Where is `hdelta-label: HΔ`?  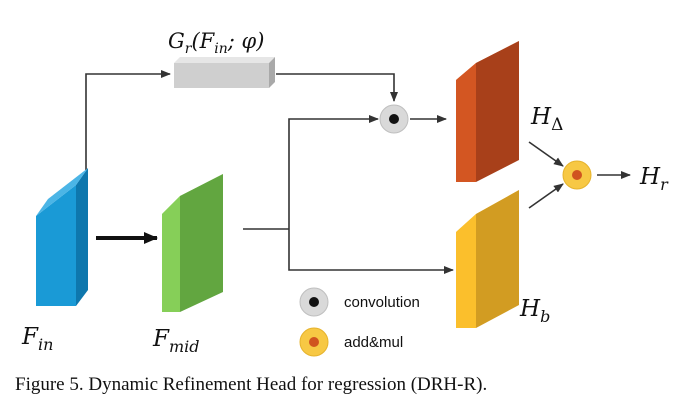
hdelta-label: HΔ is located at coordinates (546, 119).